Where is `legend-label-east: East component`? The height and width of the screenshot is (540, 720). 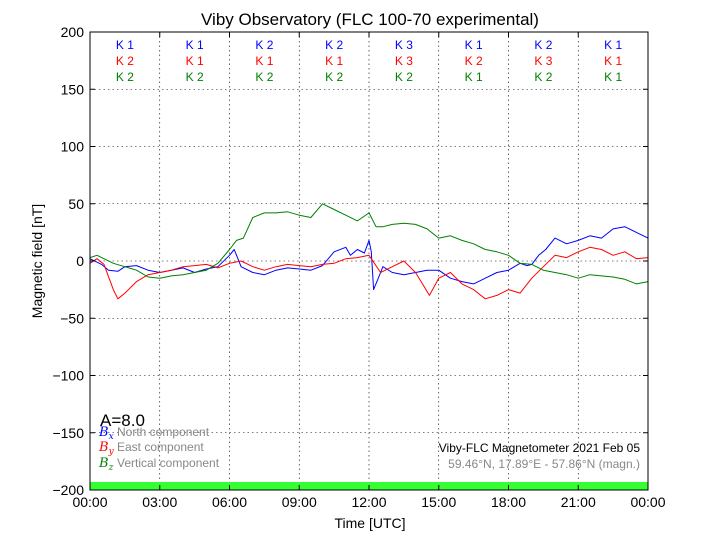 legend-label-east: East component is located at coordinates (160, 447).